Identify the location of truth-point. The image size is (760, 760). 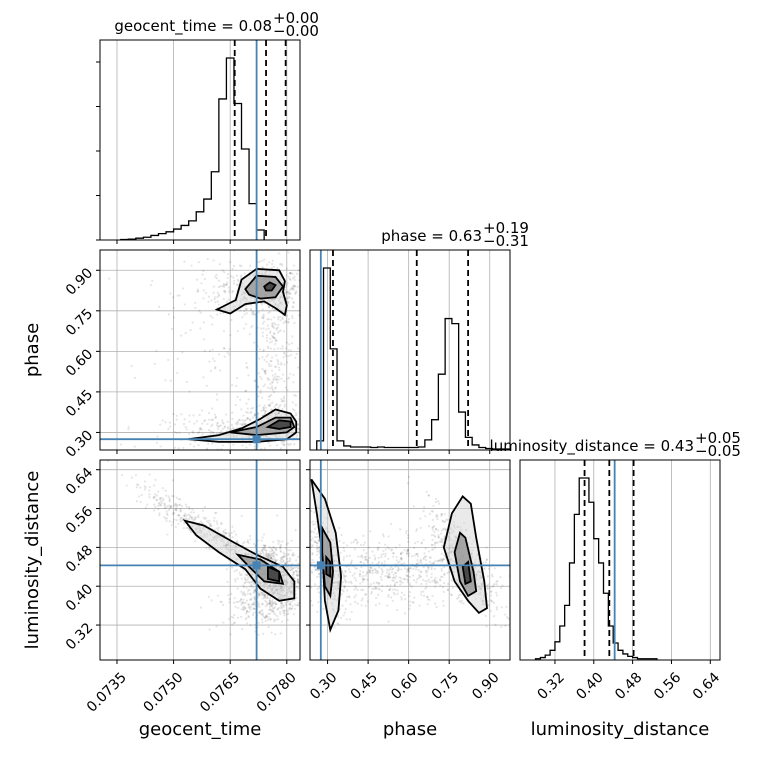
(256, 565).